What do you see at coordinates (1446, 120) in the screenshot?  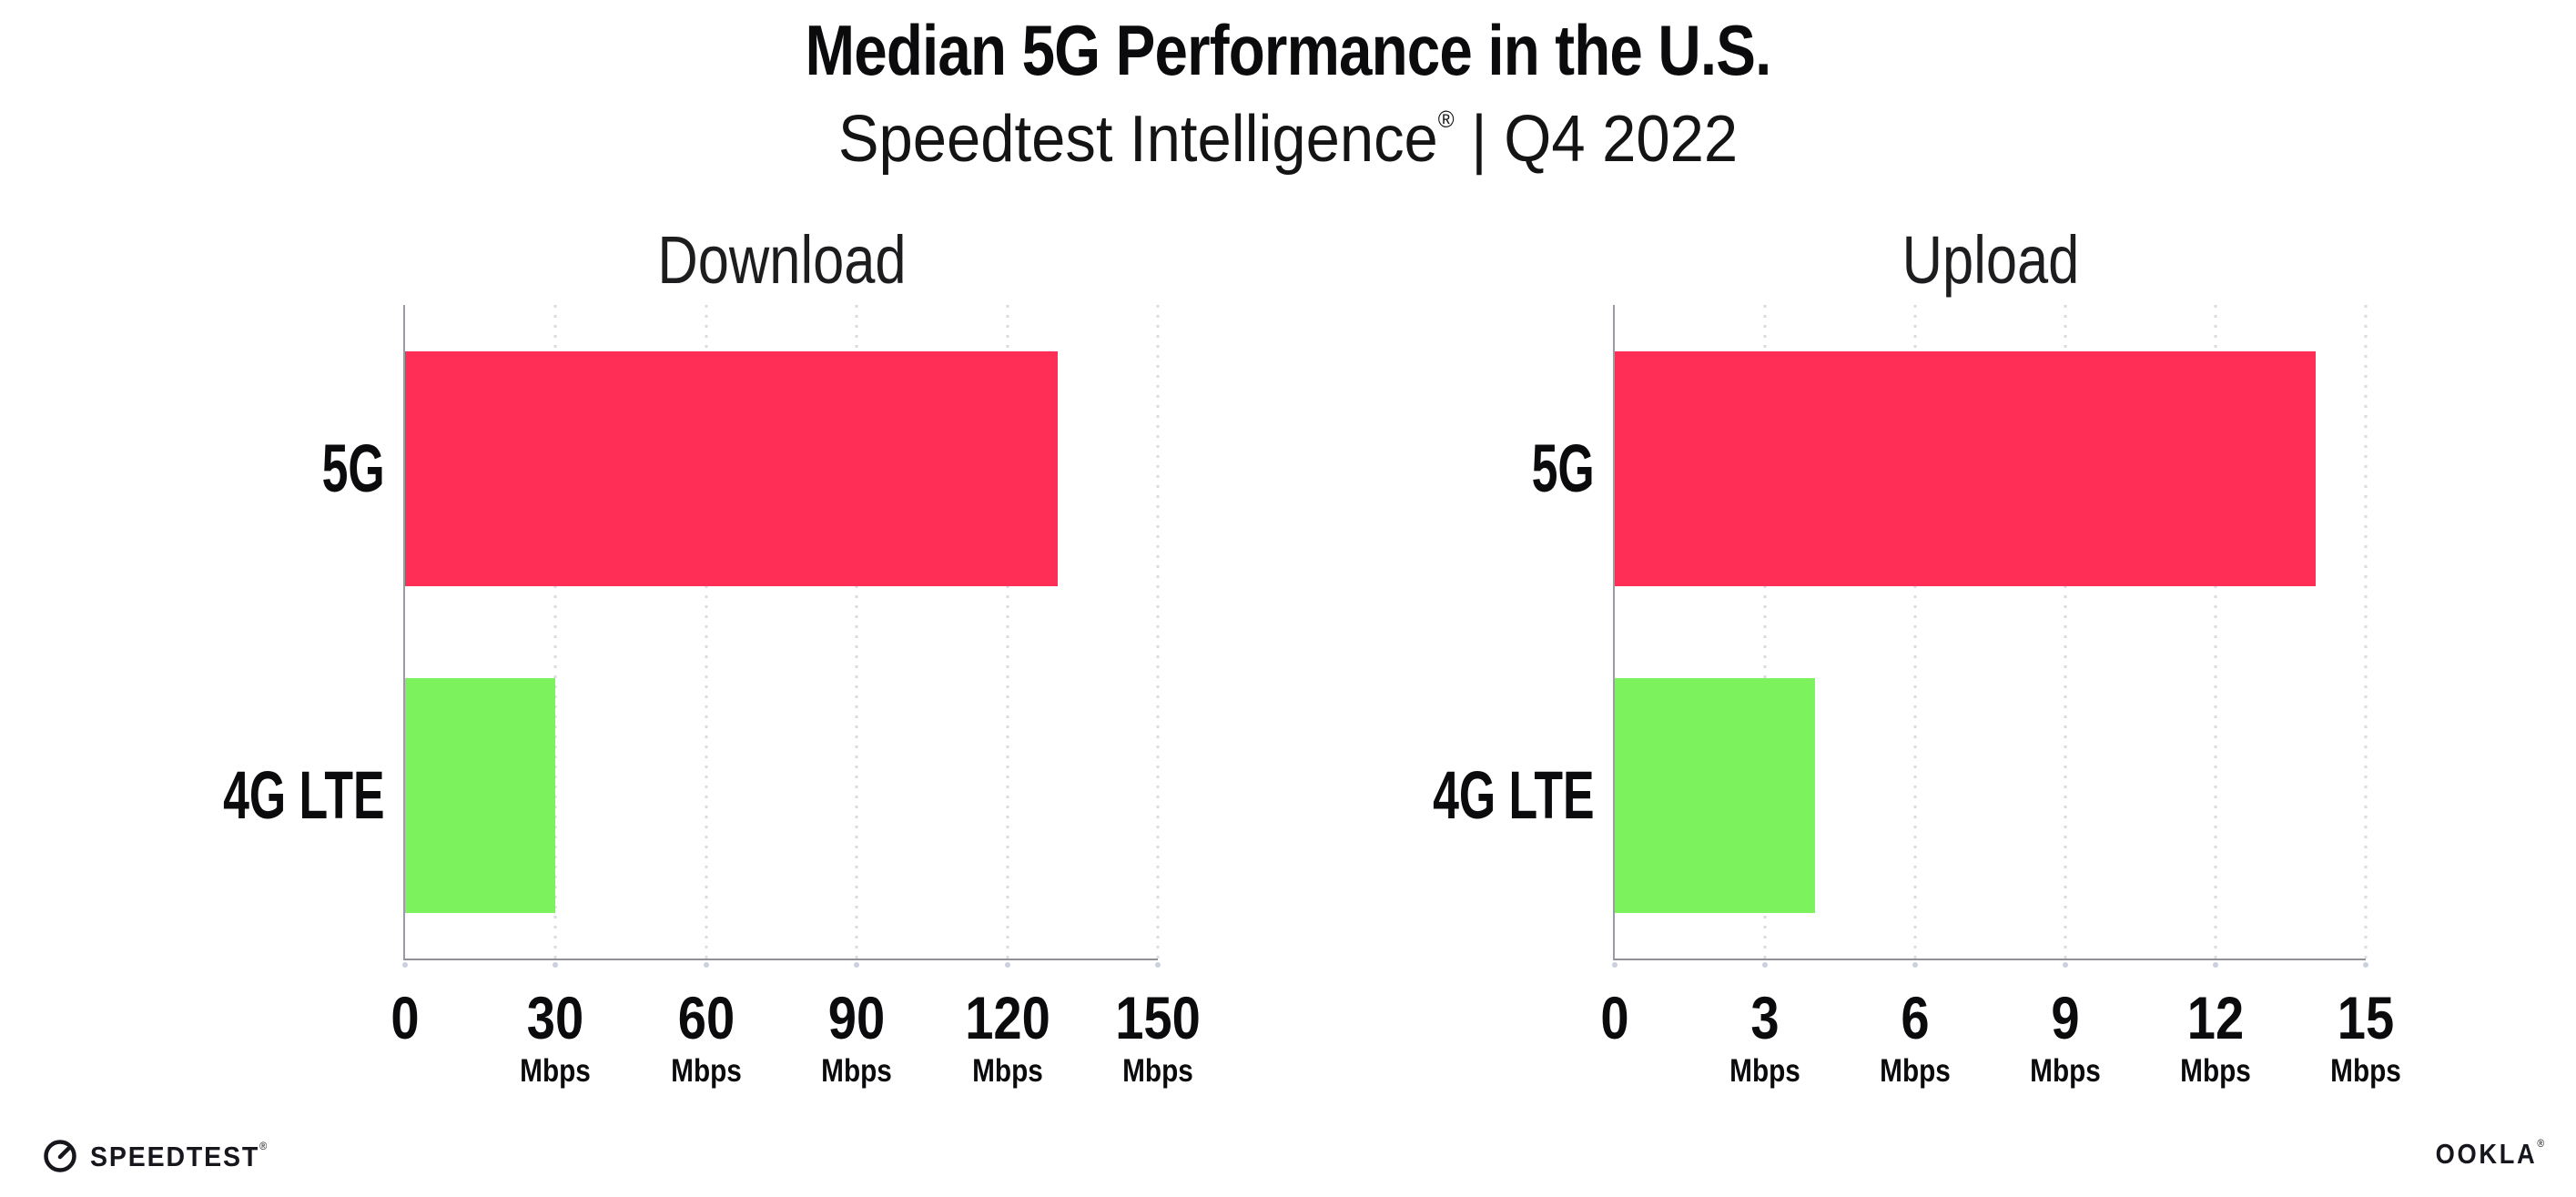 I see `registered-trademark-icon: ®` at bounding box center [1446, 120].